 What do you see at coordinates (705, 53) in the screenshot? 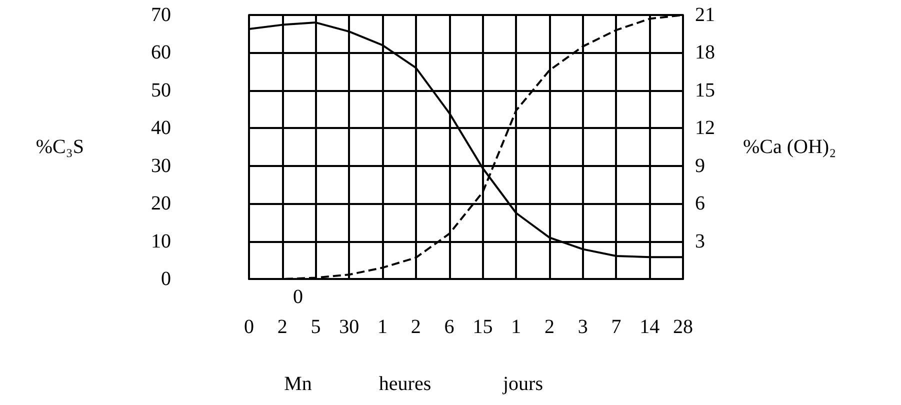
I see `y2-tick-label: 18` at bounding box center [705, 53].